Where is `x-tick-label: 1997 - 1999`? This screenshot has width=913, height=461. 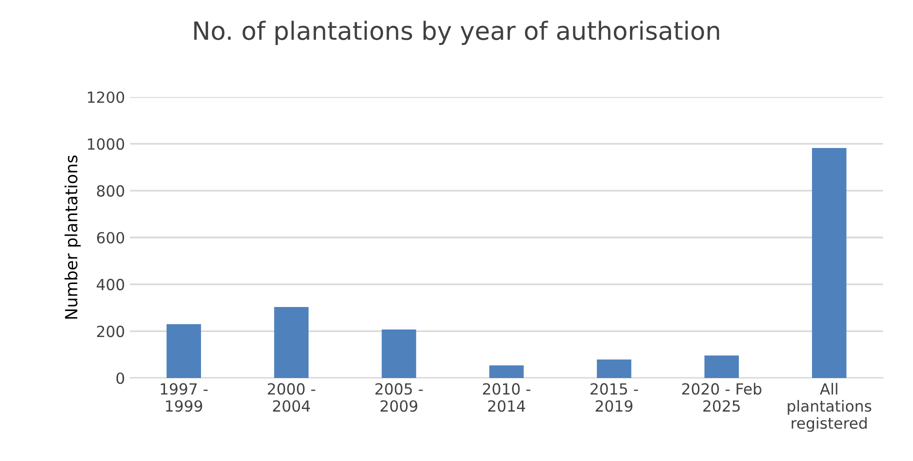
x-tick-label: 1997 - 1999 is located at coordinates (184, 397).